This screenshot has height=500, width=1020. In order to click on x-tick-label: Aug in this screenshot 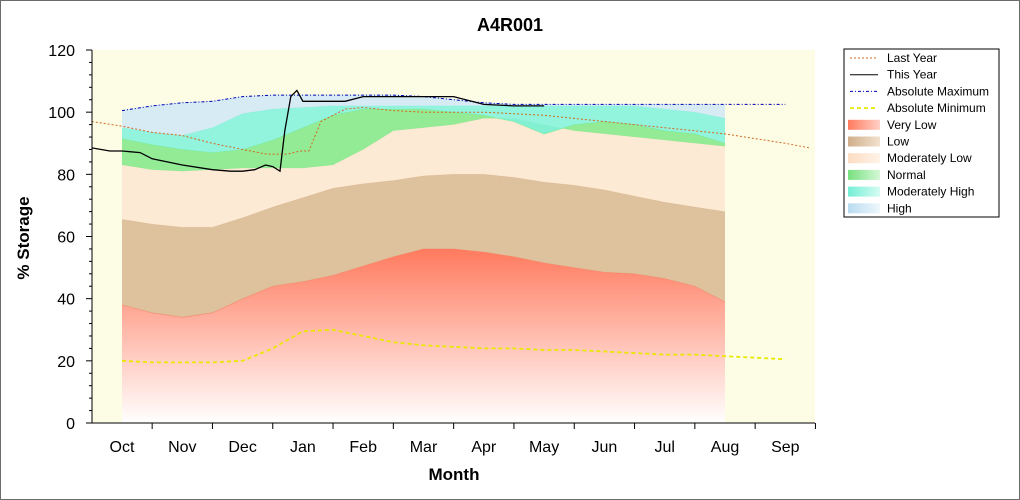, I will do `click(725, 447)`.